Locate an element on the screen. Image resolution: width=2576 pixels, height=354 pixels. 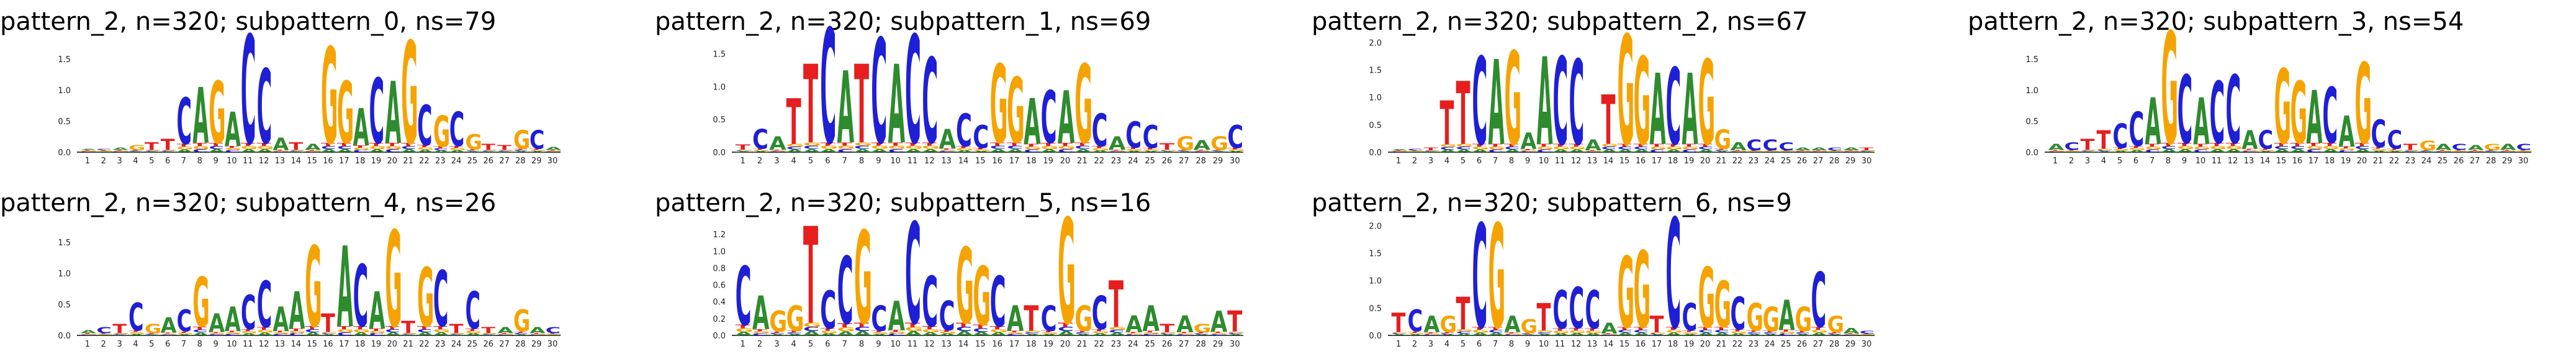
x-tick-label: 26 is located at coordinates (488, 344).